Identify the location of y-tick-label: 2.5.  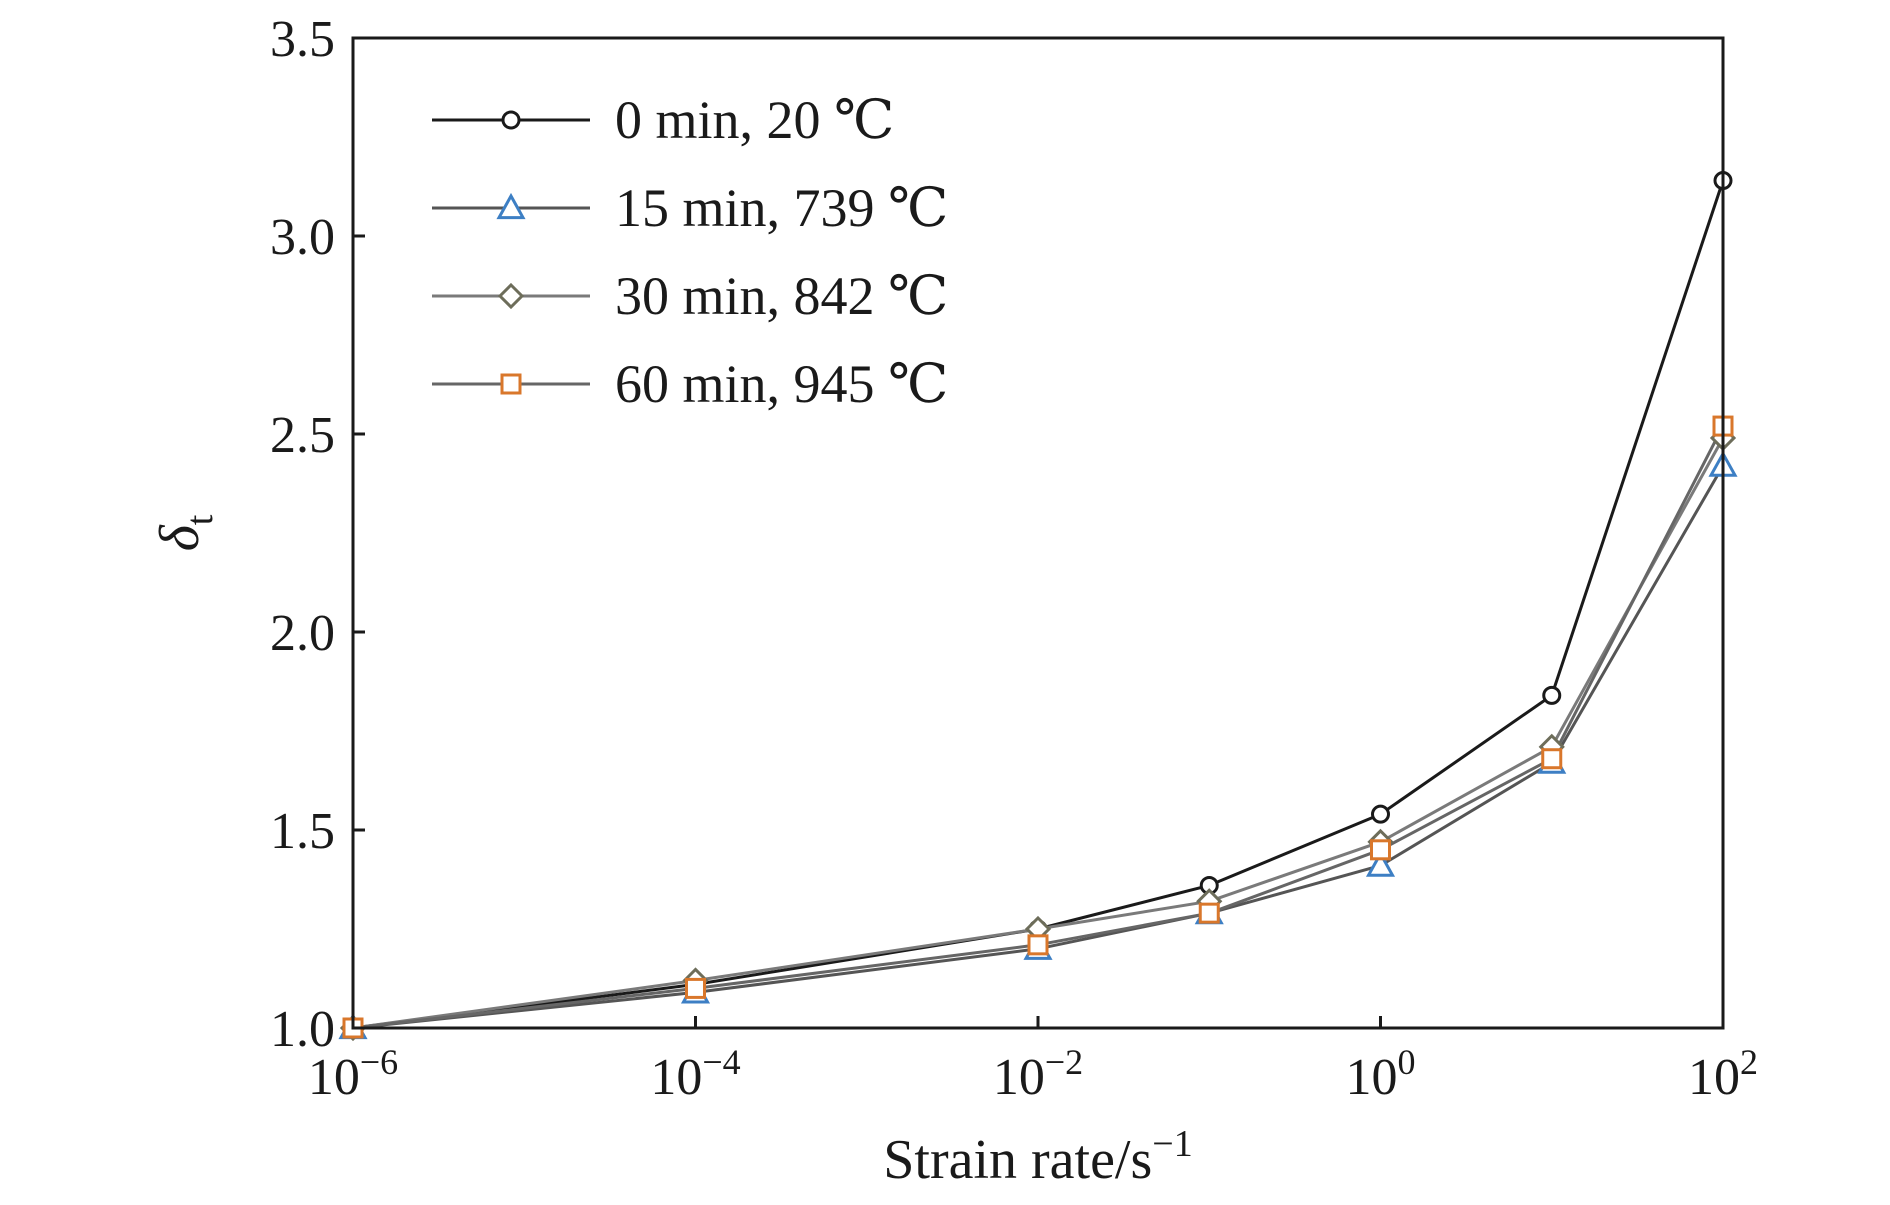
(302, 435).